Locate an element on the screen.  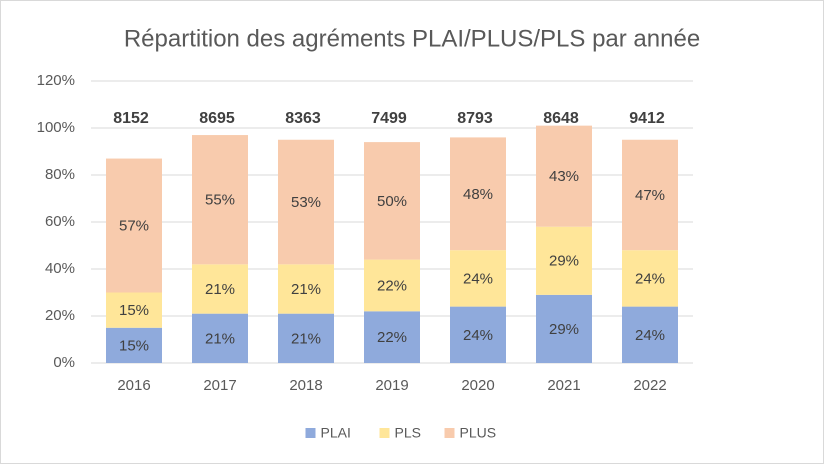
x-tick-label: 2018 is located at coordinates (305, 385).